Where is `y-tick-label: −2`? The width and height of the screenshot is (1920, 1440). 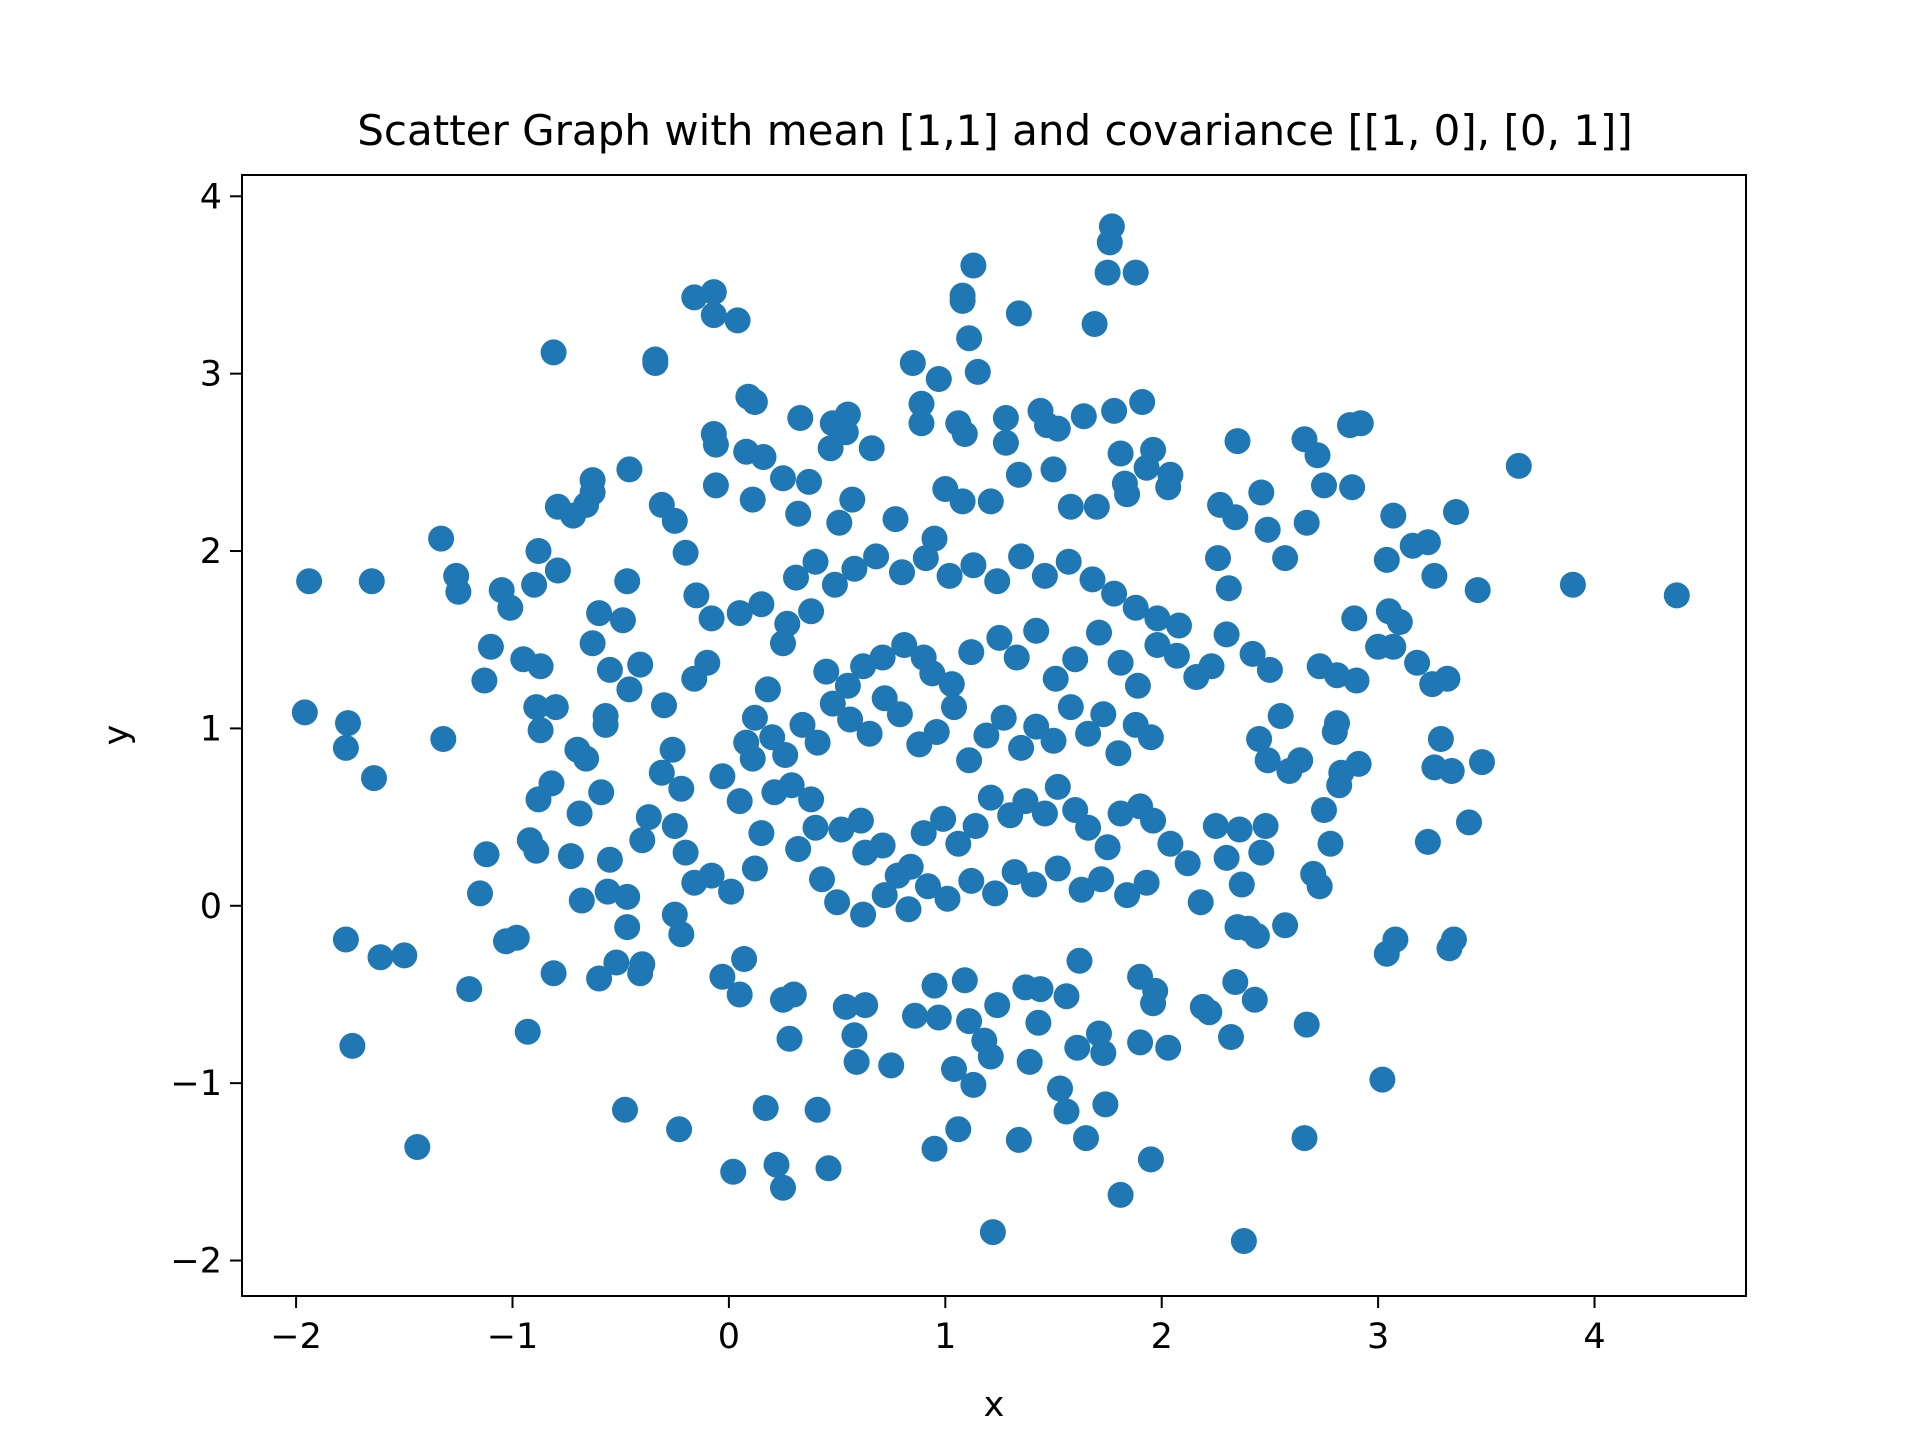 y-tick-label: −2 is located at coordinates (196, 1262).